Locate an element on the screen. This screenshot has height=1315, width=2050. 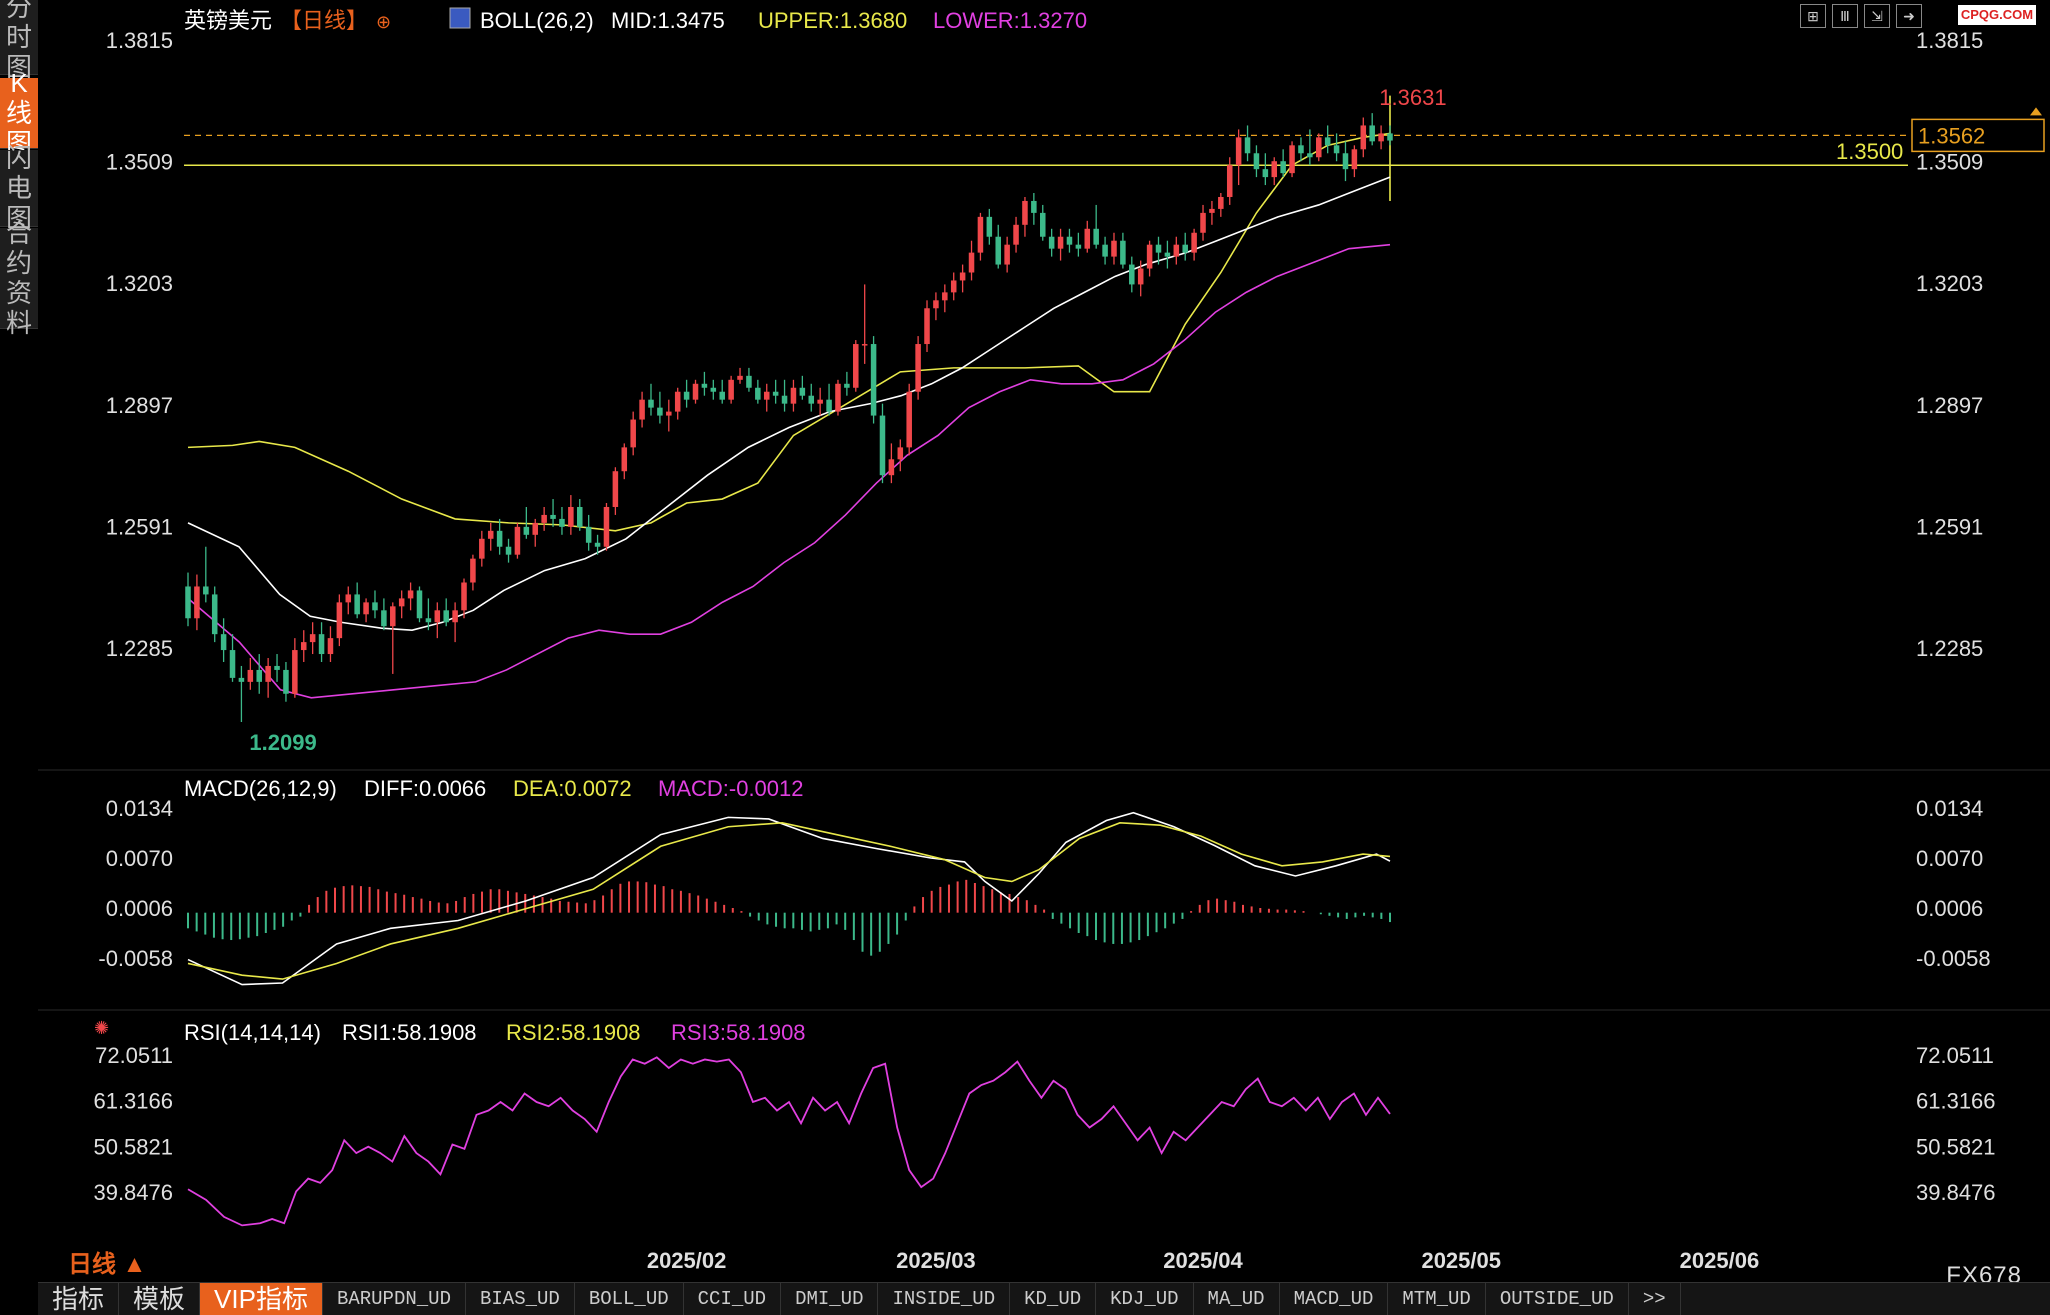
bars-icon: Ⅲ is located at coordinates (1845, 16).